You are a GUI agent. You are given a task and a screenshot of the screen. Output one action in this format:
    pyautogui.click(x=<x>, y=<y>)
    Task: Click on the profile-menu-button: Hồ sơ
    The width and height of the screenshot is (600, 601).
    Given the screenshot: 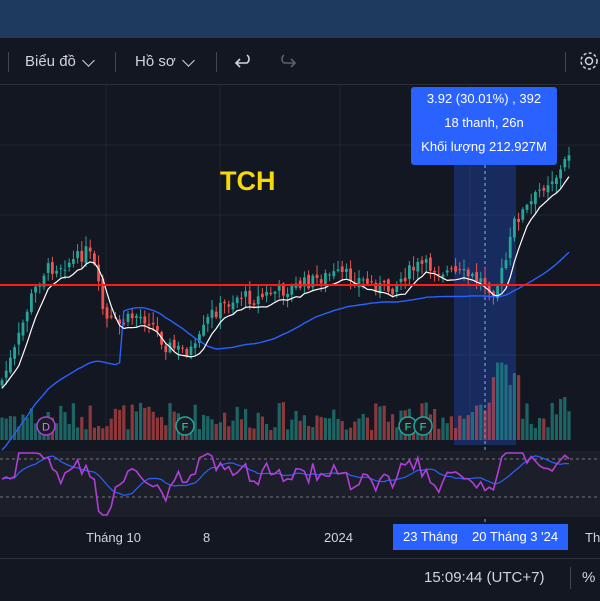 What is the action you would take?
    pyautogui.click(x=165, y=62)
    